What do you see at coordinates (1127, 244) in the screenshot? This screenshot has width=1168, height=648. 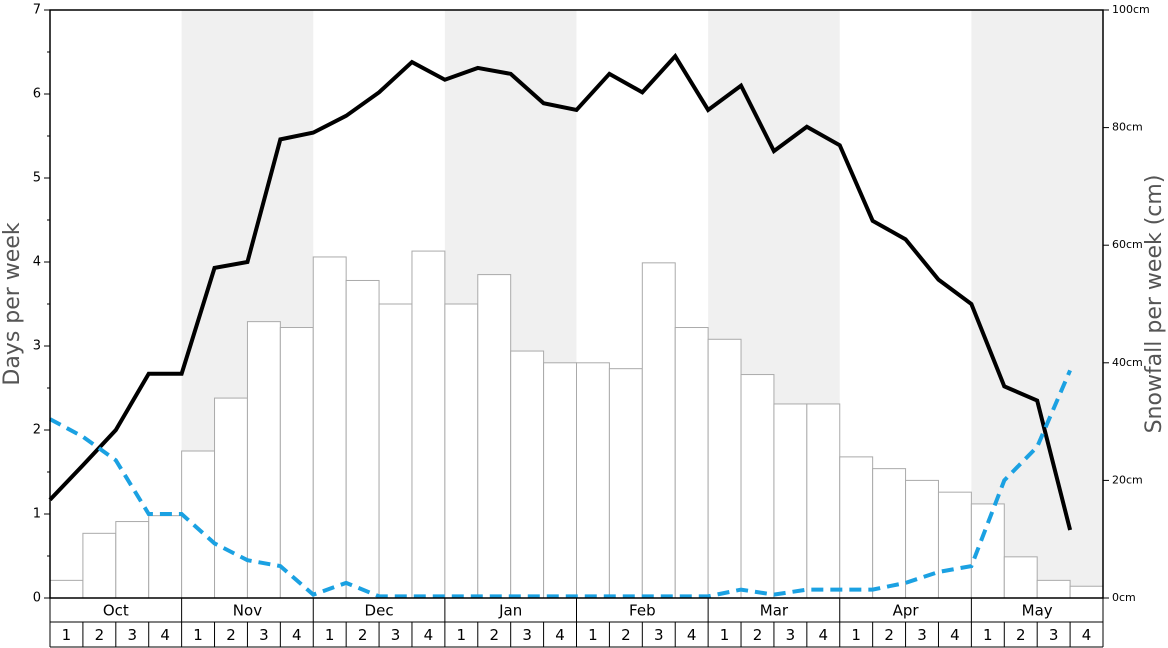 I see `y2-tick-label: 60cm` at bounding box center [1127, 244].